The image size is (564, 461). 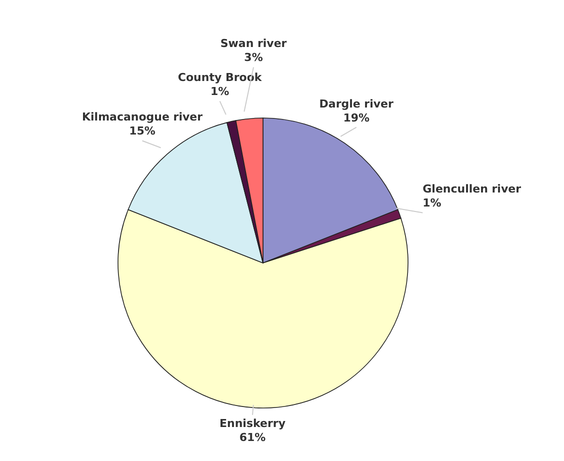 I want to click on data-label: 19%, so click(x=356, y=117).